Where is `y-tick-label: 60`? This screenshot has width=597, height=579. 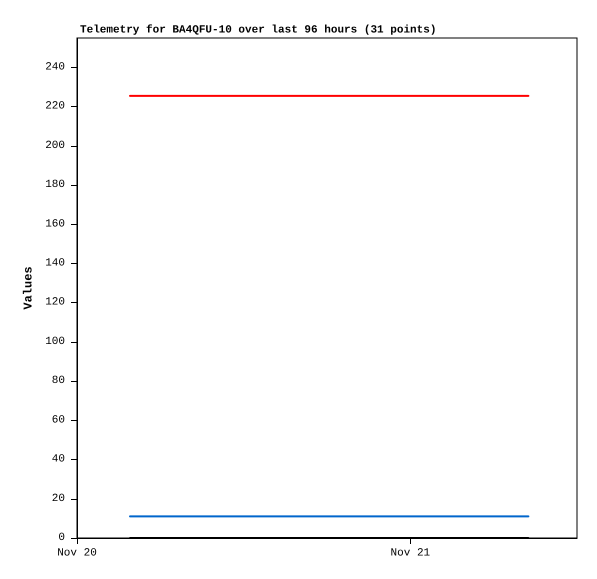
y-tick-label: 60 is located at coordinates (58, 420).